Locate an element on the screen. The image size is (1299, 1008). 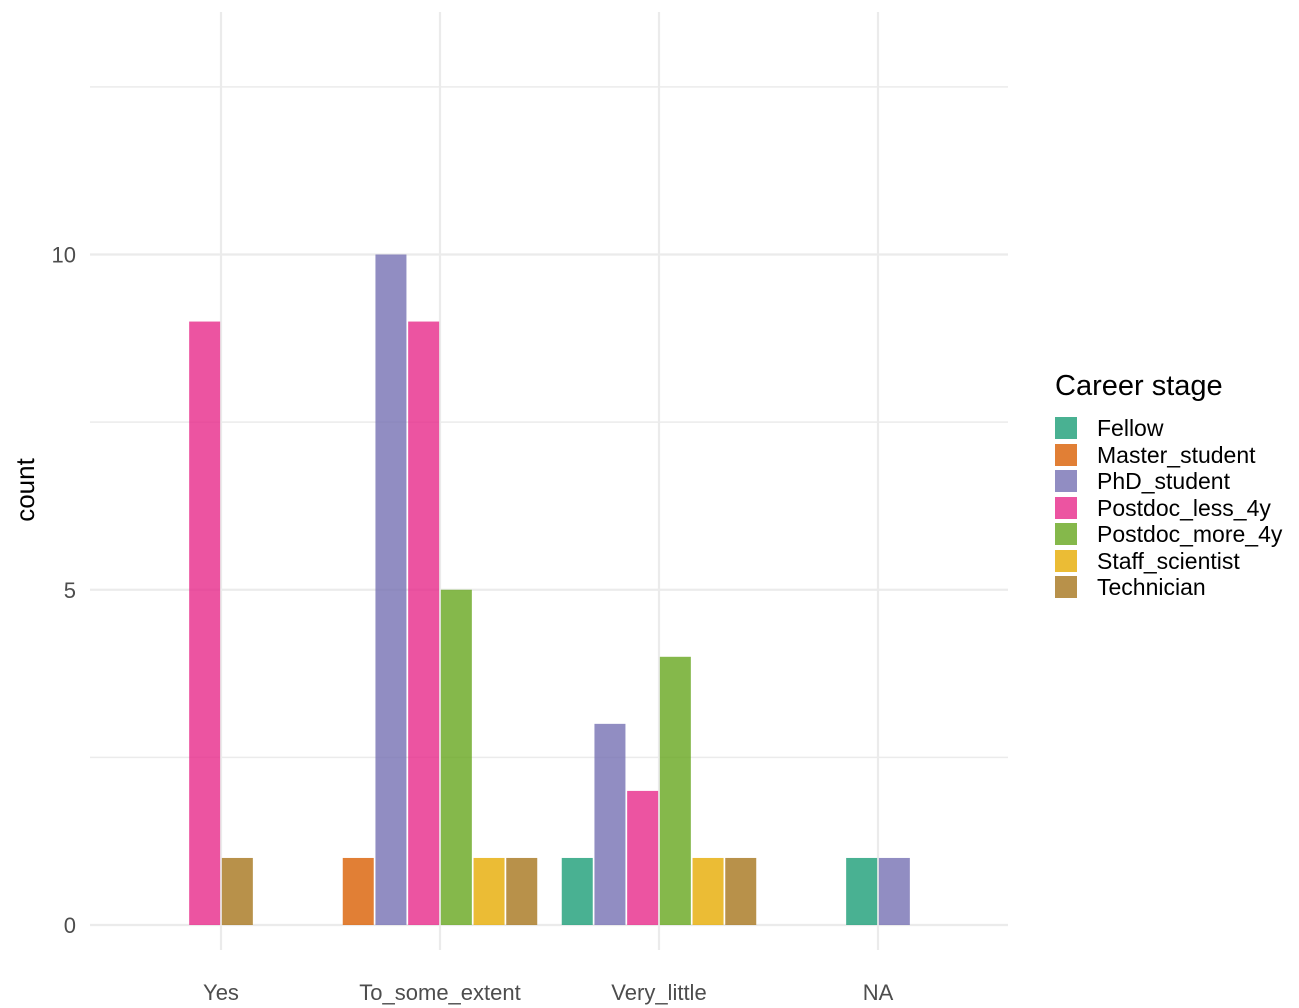
legend-title: Career stage is located at coordinates (1139, 386).